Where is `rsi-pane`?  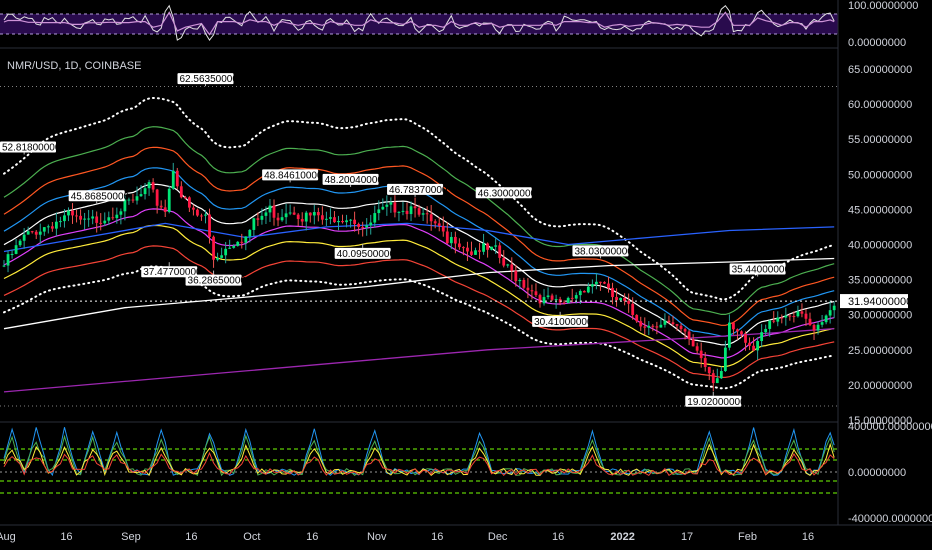 rsi-pane is located at coordinates (419, 22).